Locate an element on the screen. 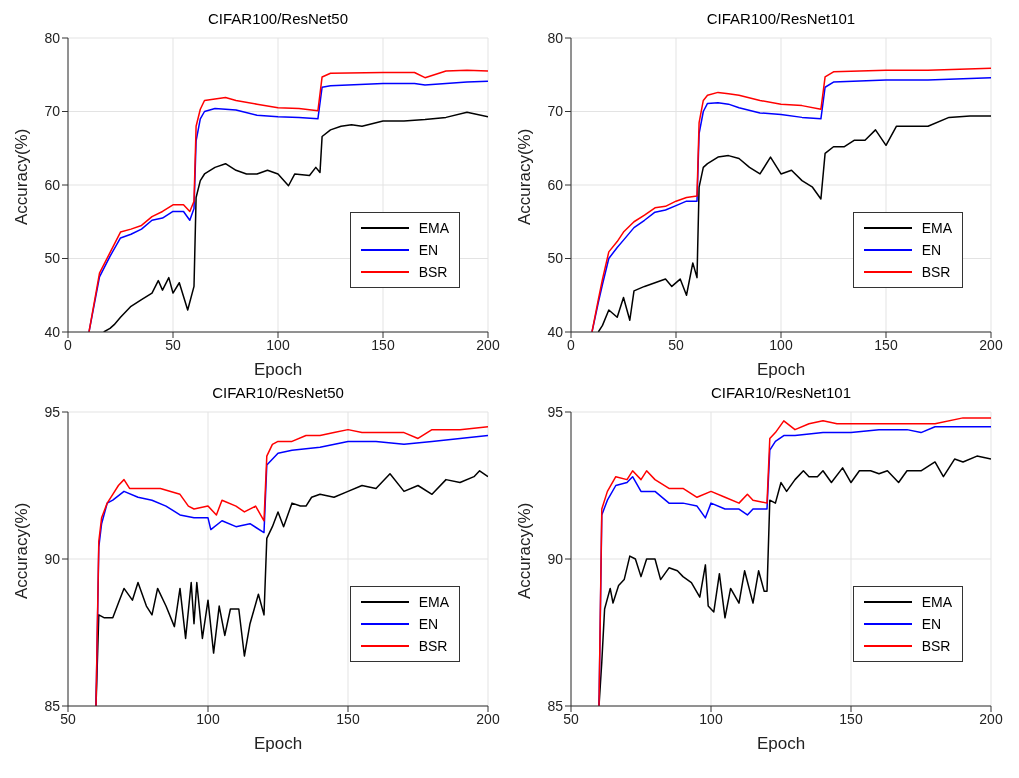 The height and width of the screenshot is (778, 1019). chart-title: CIFAR100/ResNet50 is located at coordinates (278, 19).